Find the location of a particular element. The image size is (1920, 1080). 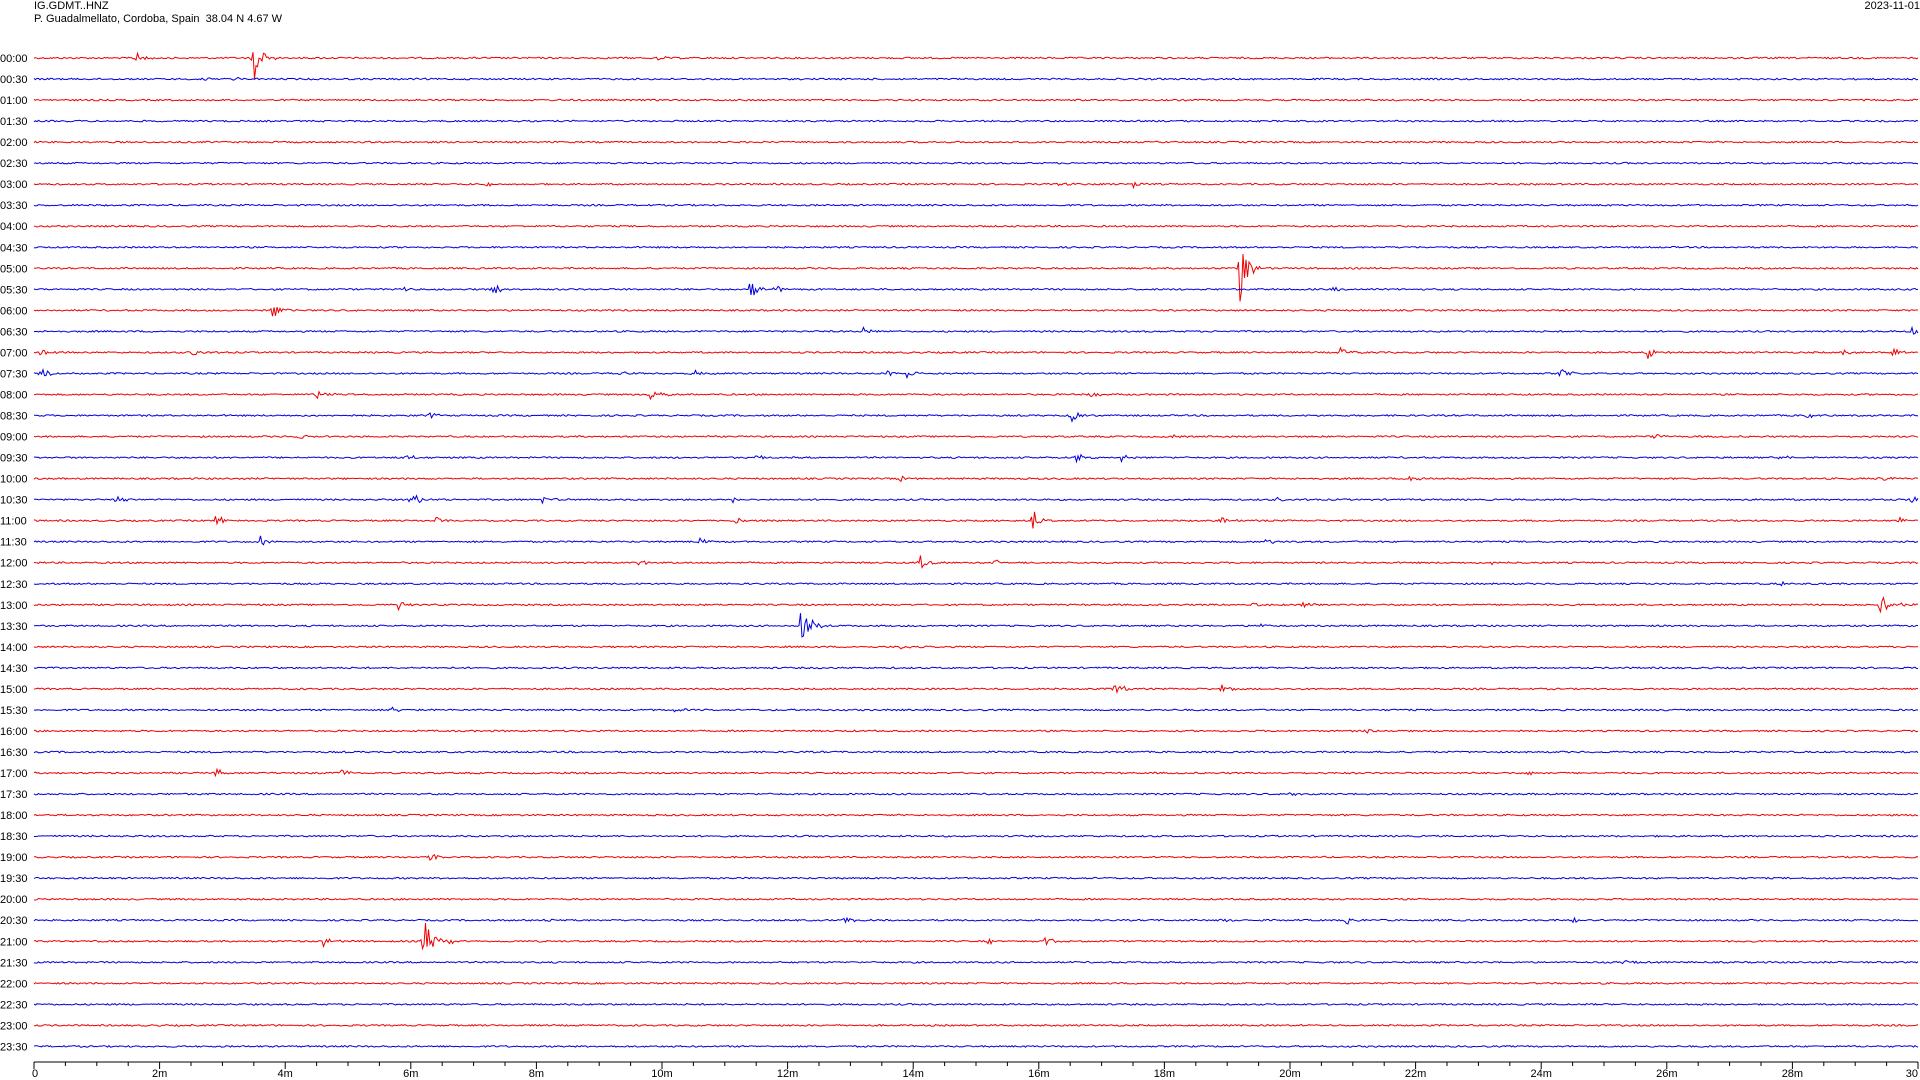

trace-07:30 is located at coordinates (976, 373).